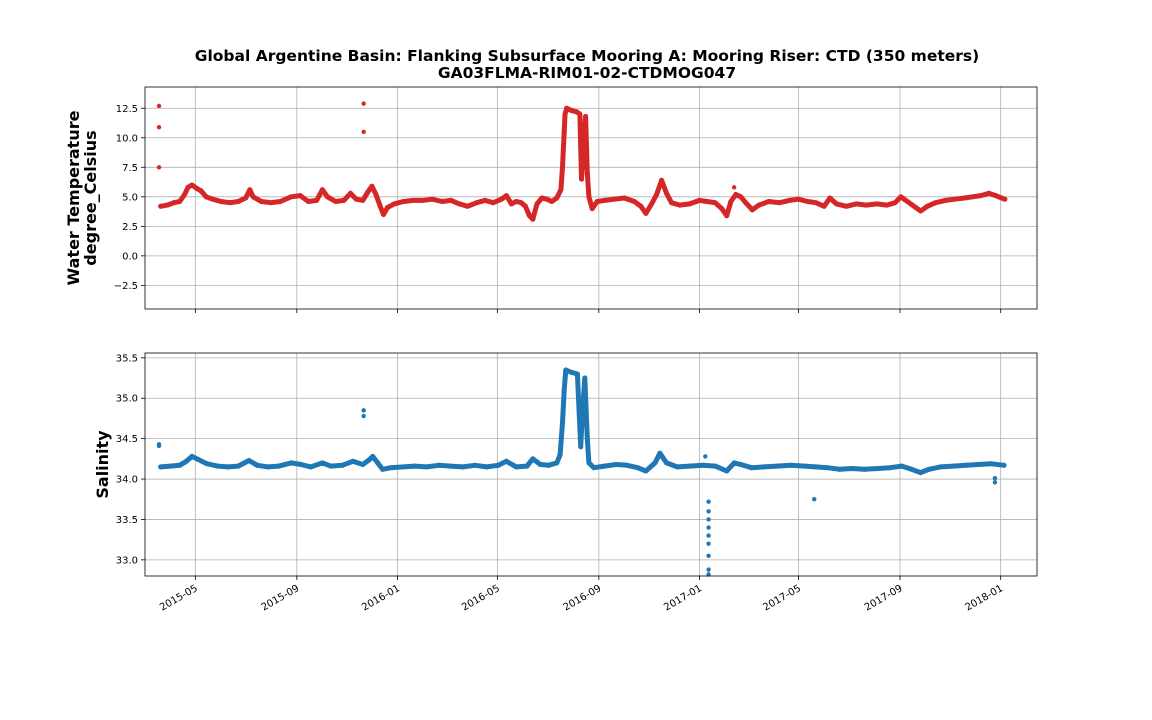 This screenshot has width=1152, height=720. Describe the element at coordinates (984, 598) in the screenshot. I see `xtick-label: 2018-01` at that location.